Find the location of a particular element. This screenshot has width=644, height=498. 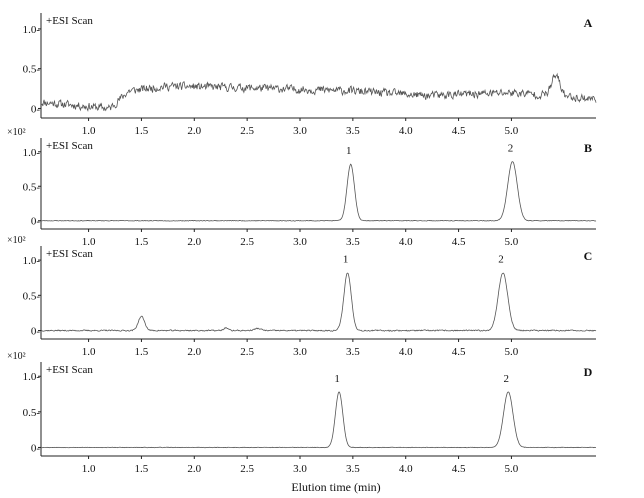

panel-c-letter: C is located at coordinates (588, 256).